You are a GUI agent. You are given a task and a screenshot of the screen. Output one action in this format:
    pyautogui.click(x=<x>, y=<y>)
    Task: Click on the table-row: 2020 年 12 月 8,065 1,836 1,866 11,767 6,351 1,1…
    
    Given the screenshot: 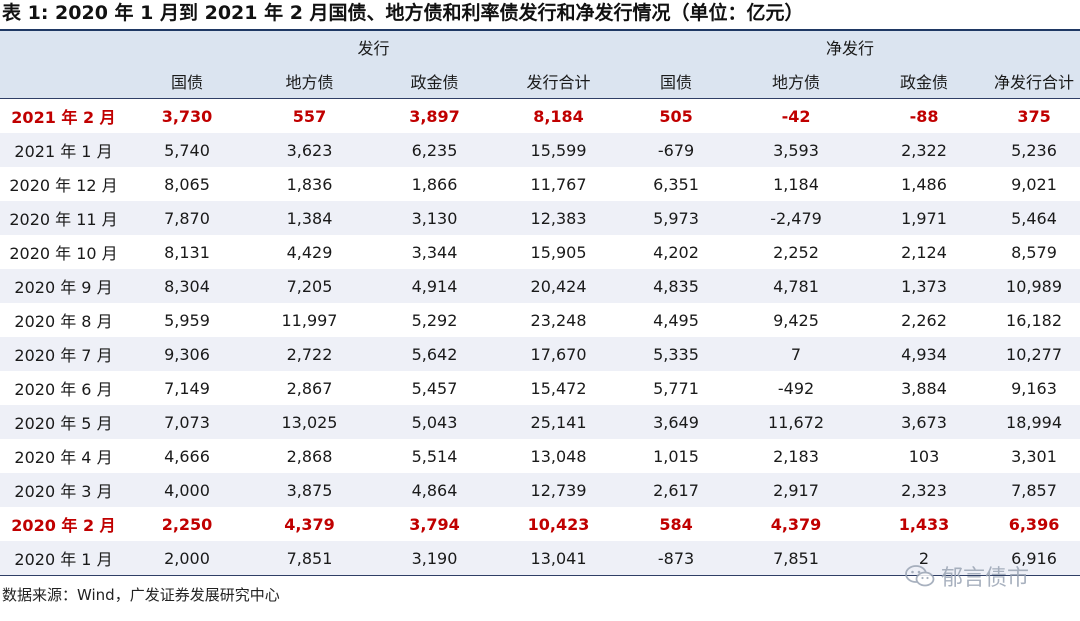 What is the action you would take?
    pyautogui.click(x=540, y=184)
    